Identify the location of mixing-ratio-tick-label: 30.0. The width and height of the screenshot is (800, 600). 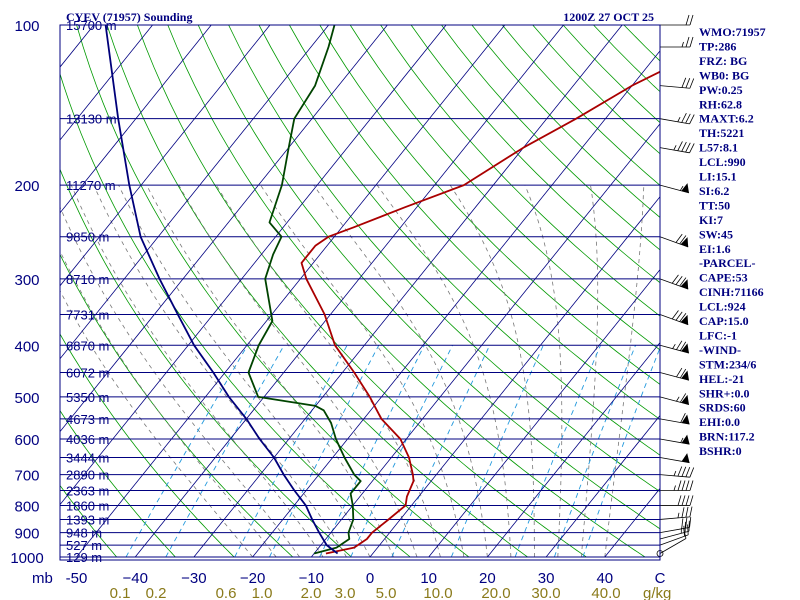
(545, 592).